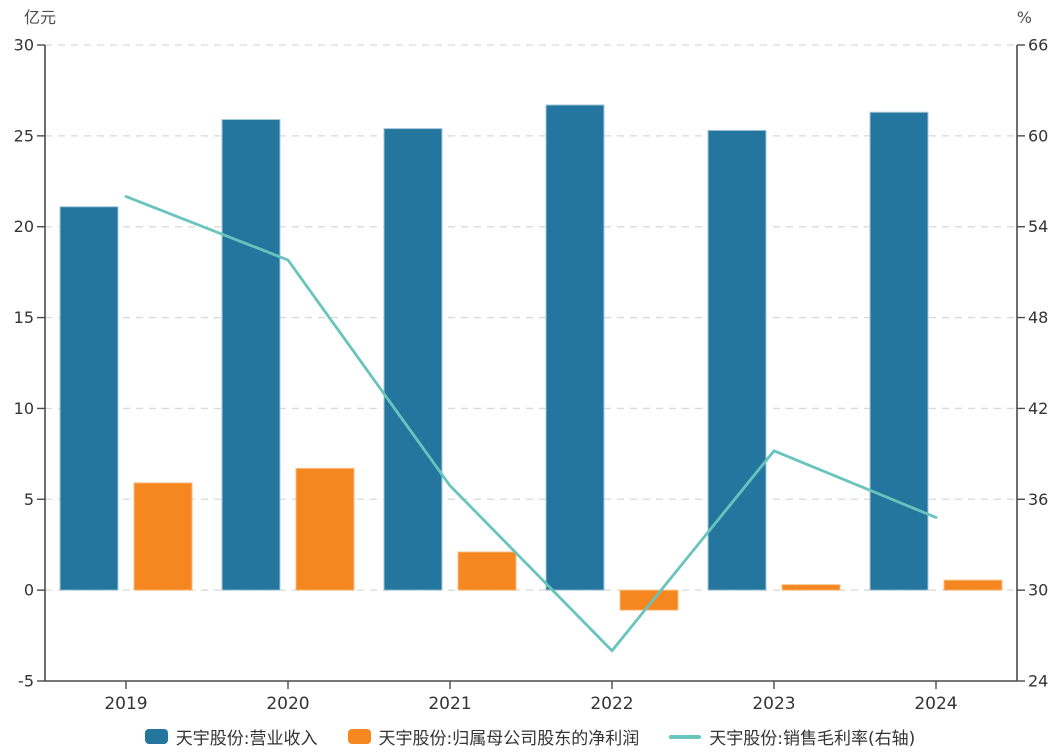  What do you see at coordinates (509, 739) in the screenshot?
I see `legend-label-net-profit: 天宇股份:归属母公司股东的净利润` at bounding box center [509, 739].